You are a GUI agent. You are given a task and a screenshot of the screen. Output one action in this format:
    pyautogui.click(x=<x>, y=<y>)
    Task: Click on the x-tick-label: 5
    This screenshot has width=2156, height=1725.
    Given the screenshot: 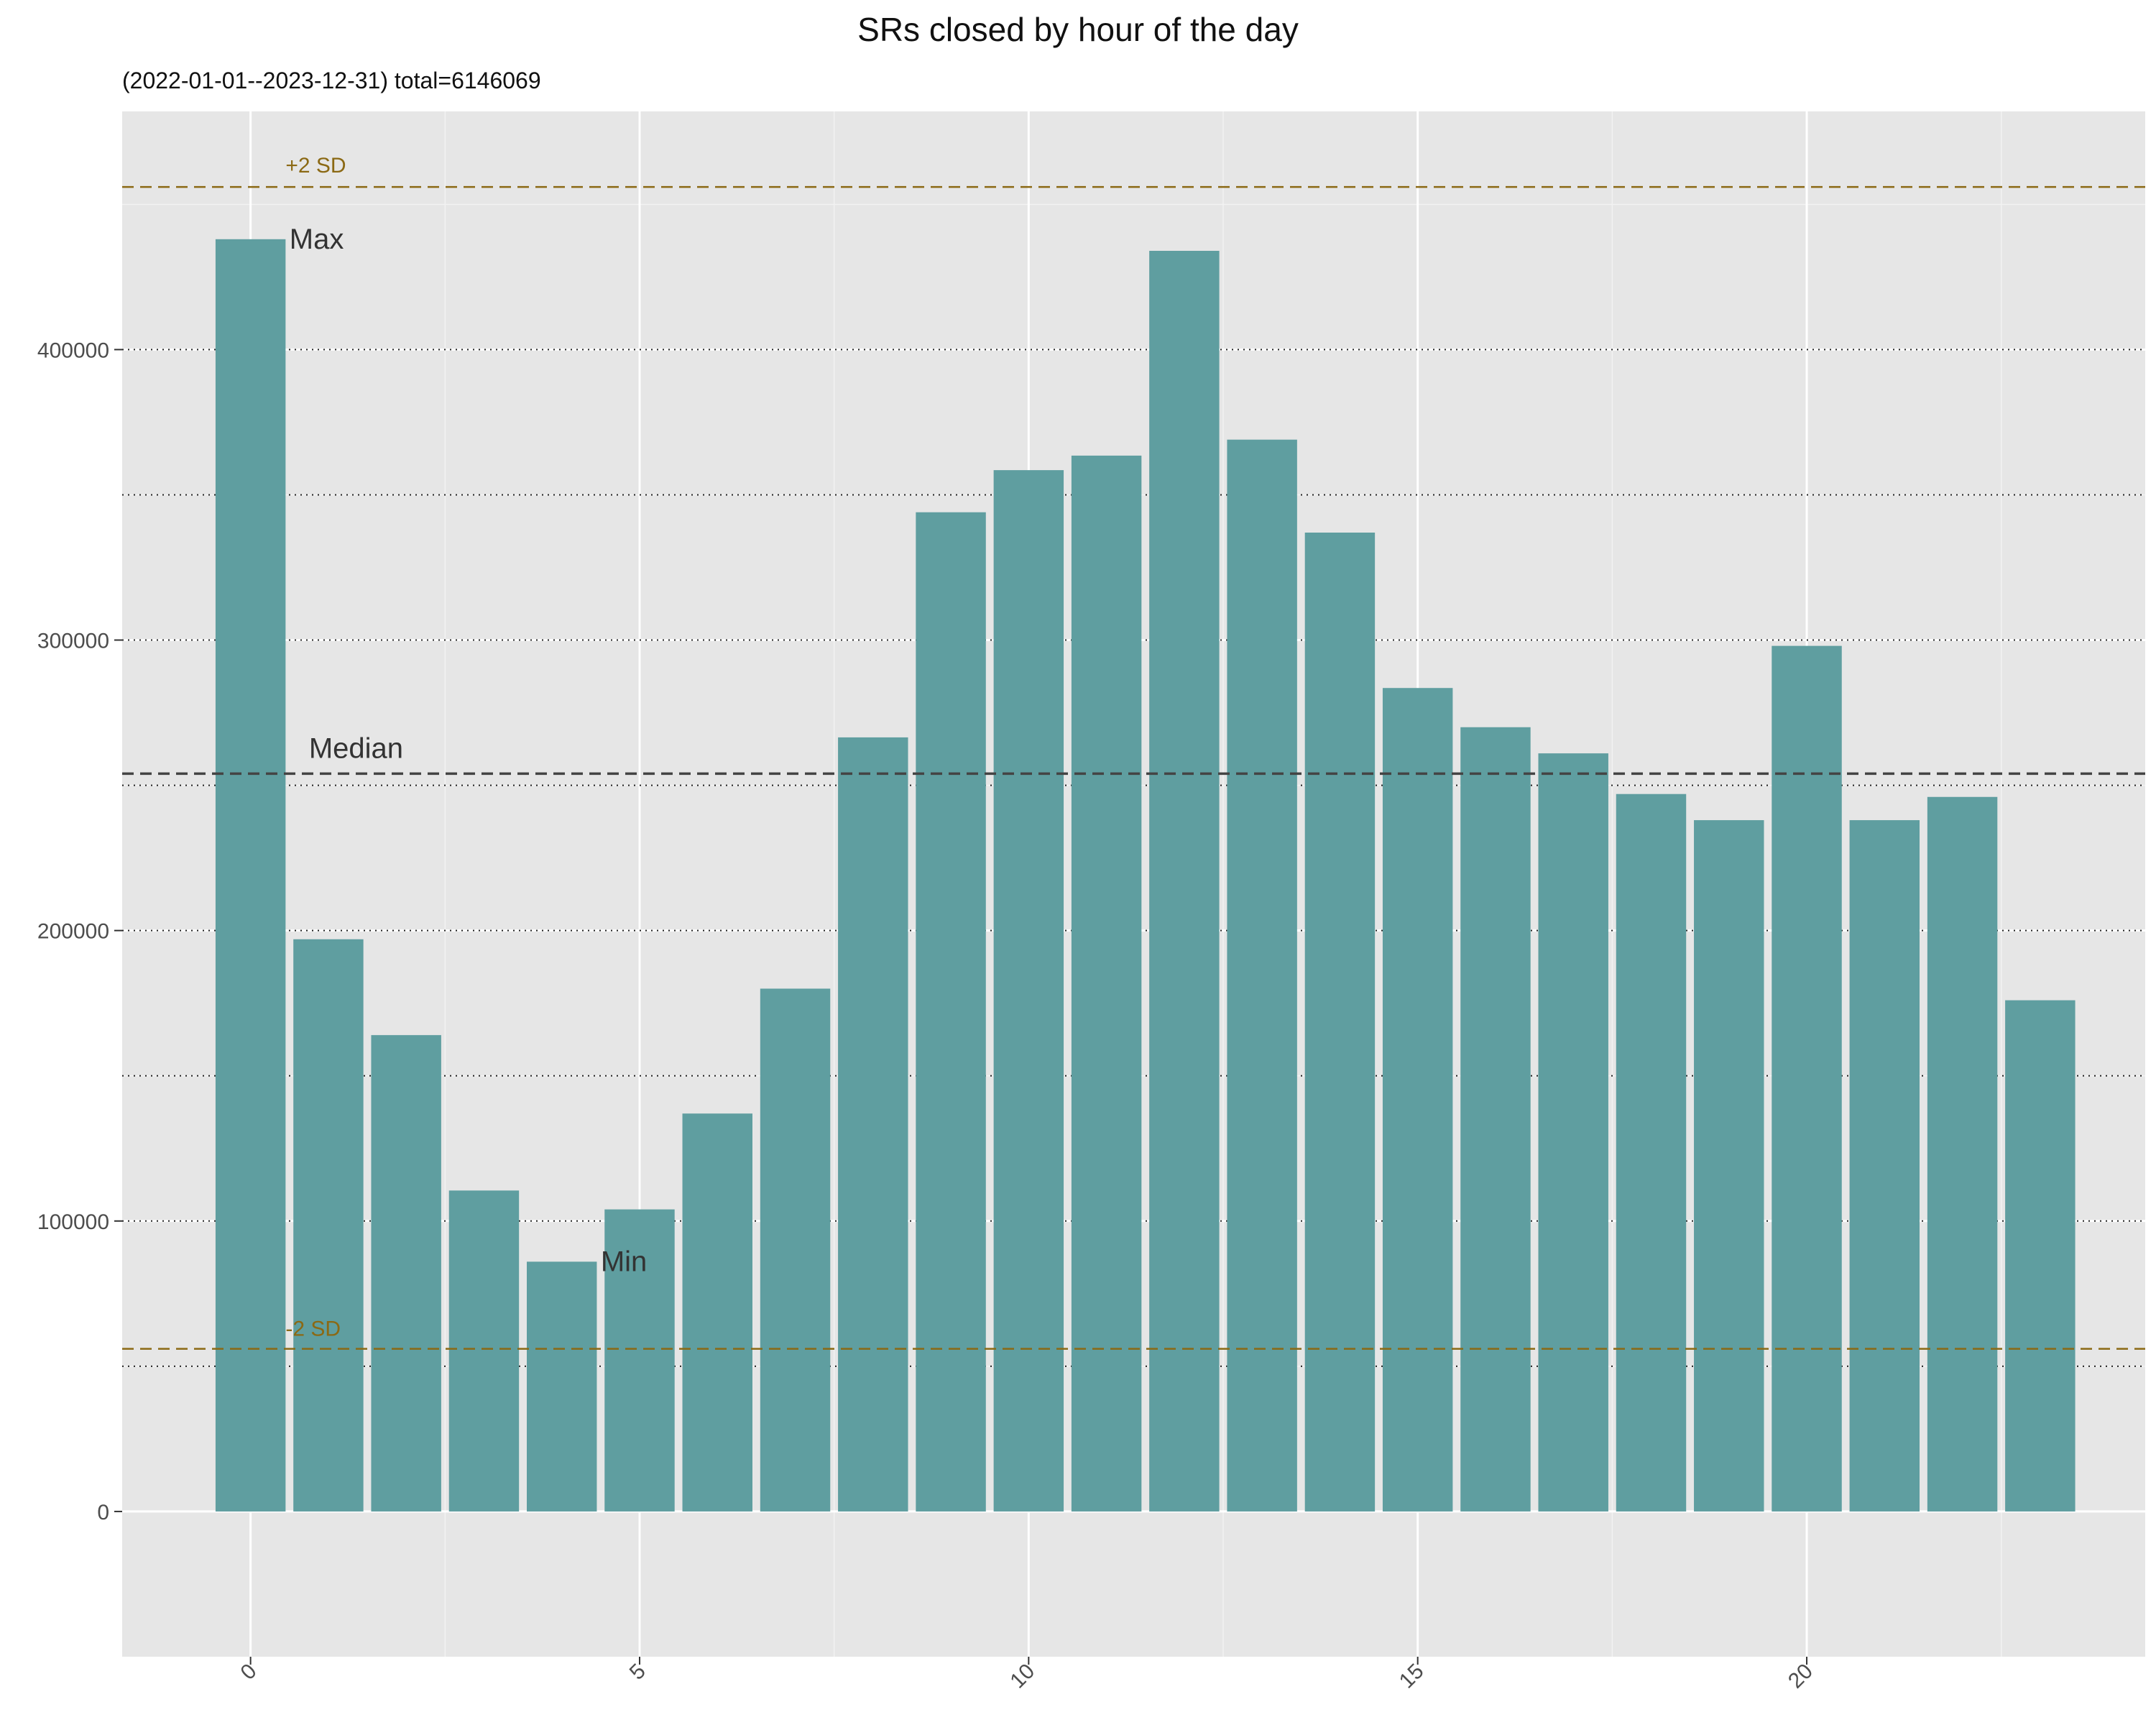 What is the action you would take?
    pyautogui.click(x=637, y=1672)
    